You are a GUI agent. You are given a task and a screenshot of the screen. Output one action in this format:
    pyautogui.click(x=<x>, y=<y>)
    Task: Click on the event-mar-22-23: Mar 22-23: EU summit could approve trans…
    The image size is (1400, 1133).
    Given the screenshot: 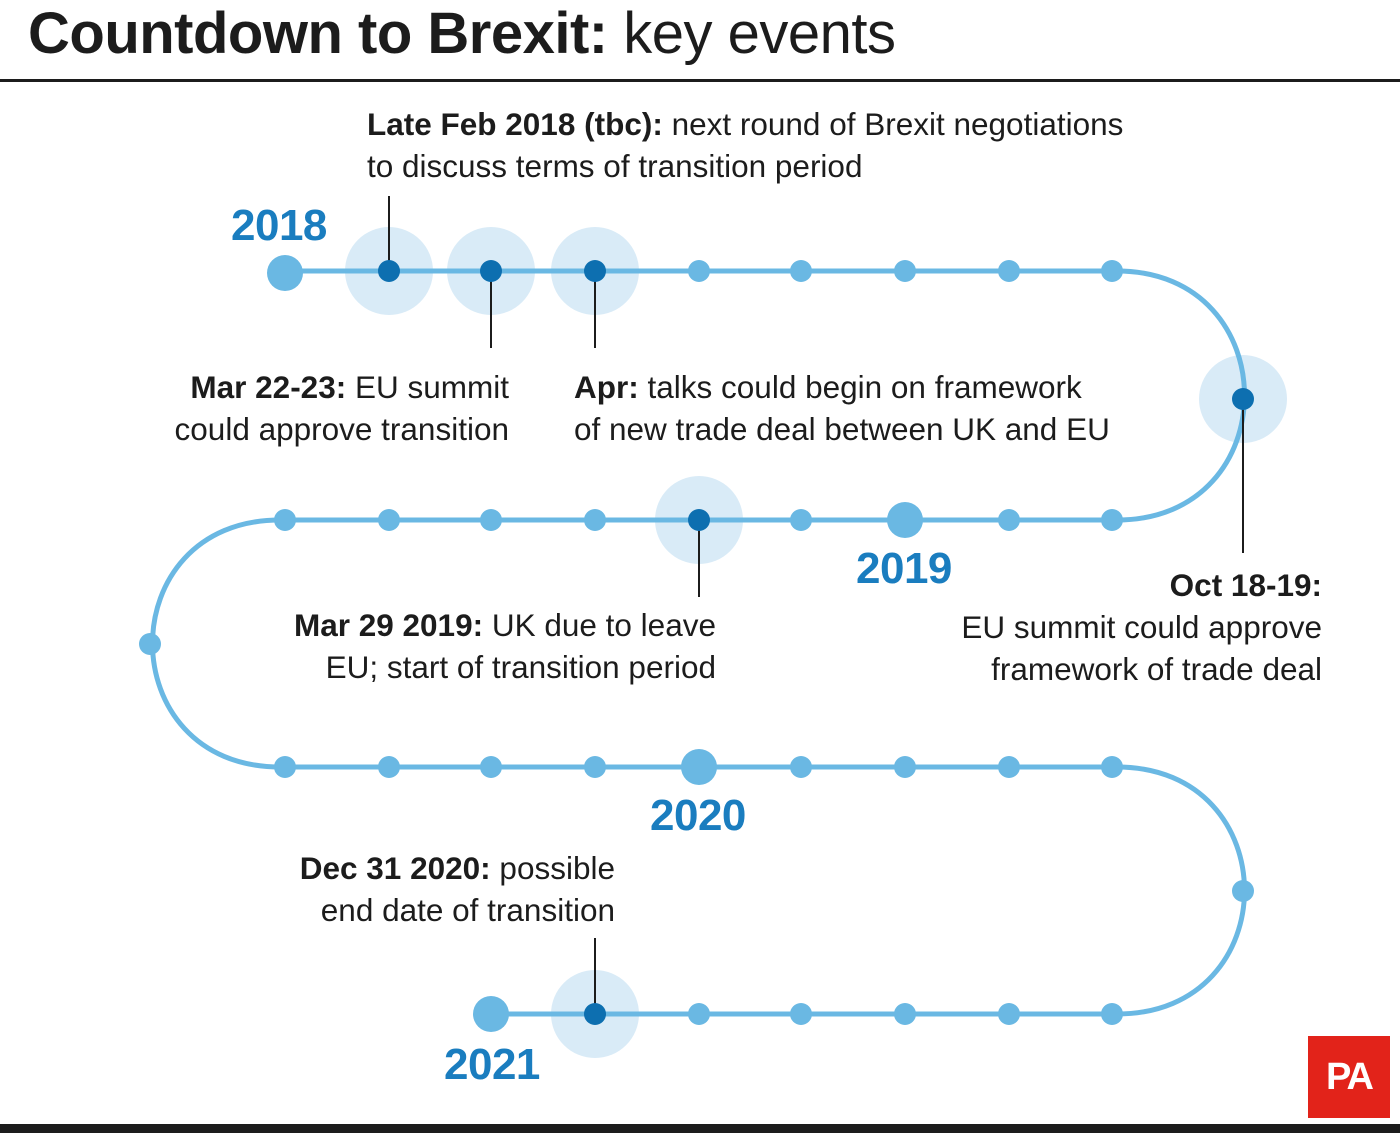 What is the action you would take?
    pyautogui.click(x=342, y=408)
    